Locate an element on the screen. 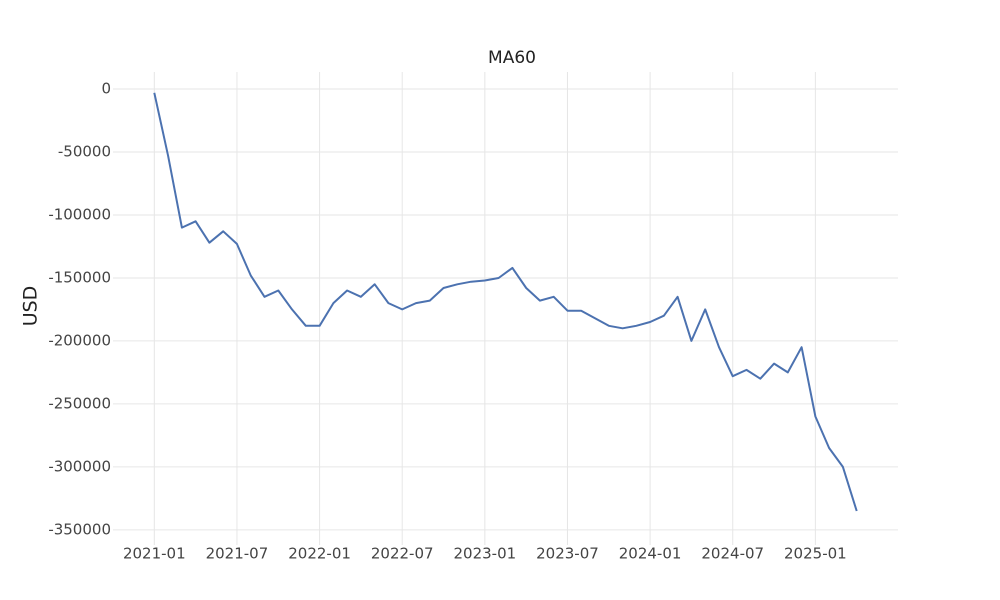 The image size is (1000, 600). x-tick-label: 2021-01 is located at coordinates (154, 554).